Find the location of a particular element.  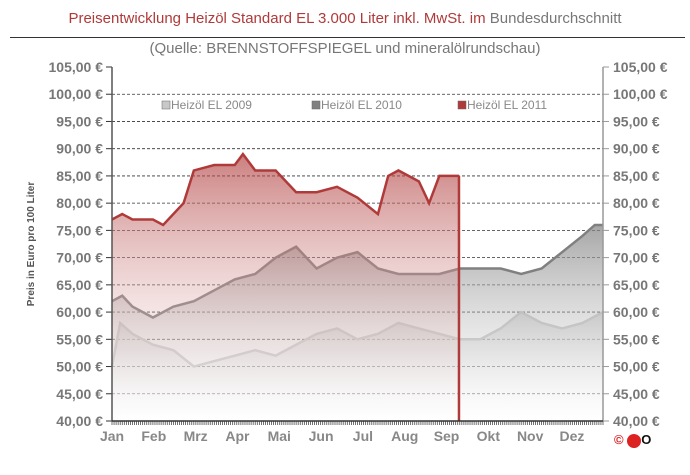

x-tick-label: Dez is located at coordinates (572, 436).